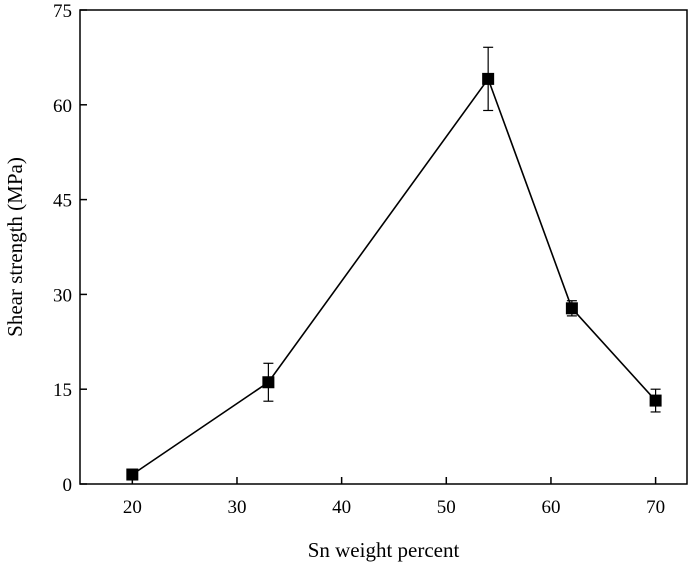  I want to click on x-tick-label: 70, so click(655, 507).